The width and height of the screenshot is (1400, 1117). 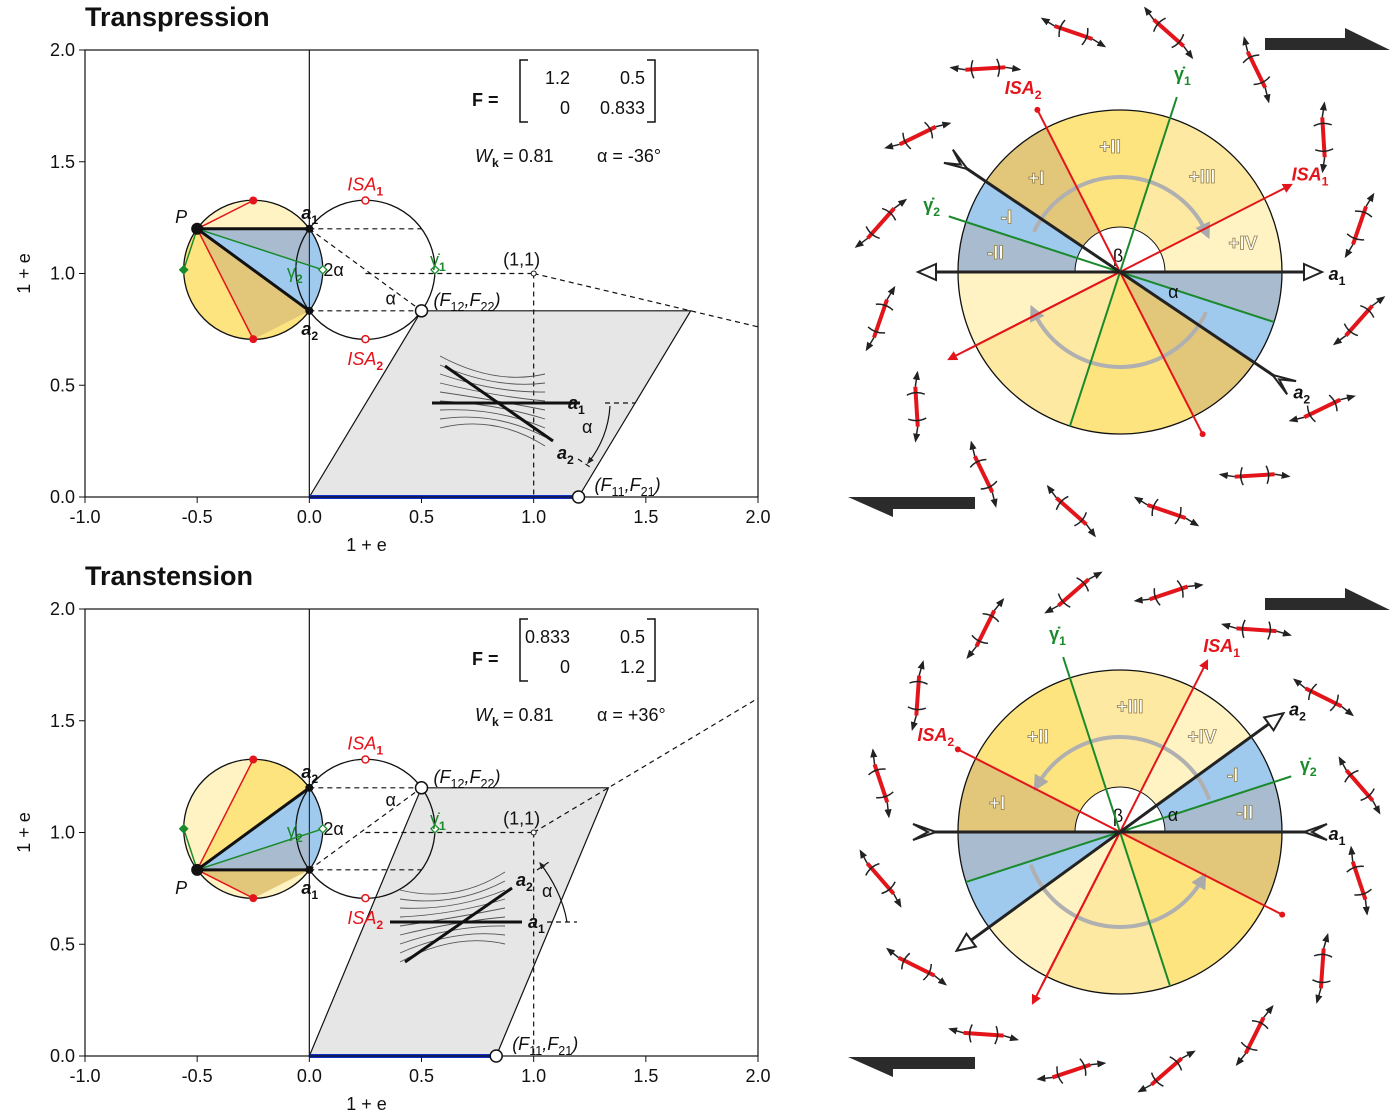 I want to click on y-tick-label: 2.0, so click(x=62, y=609).